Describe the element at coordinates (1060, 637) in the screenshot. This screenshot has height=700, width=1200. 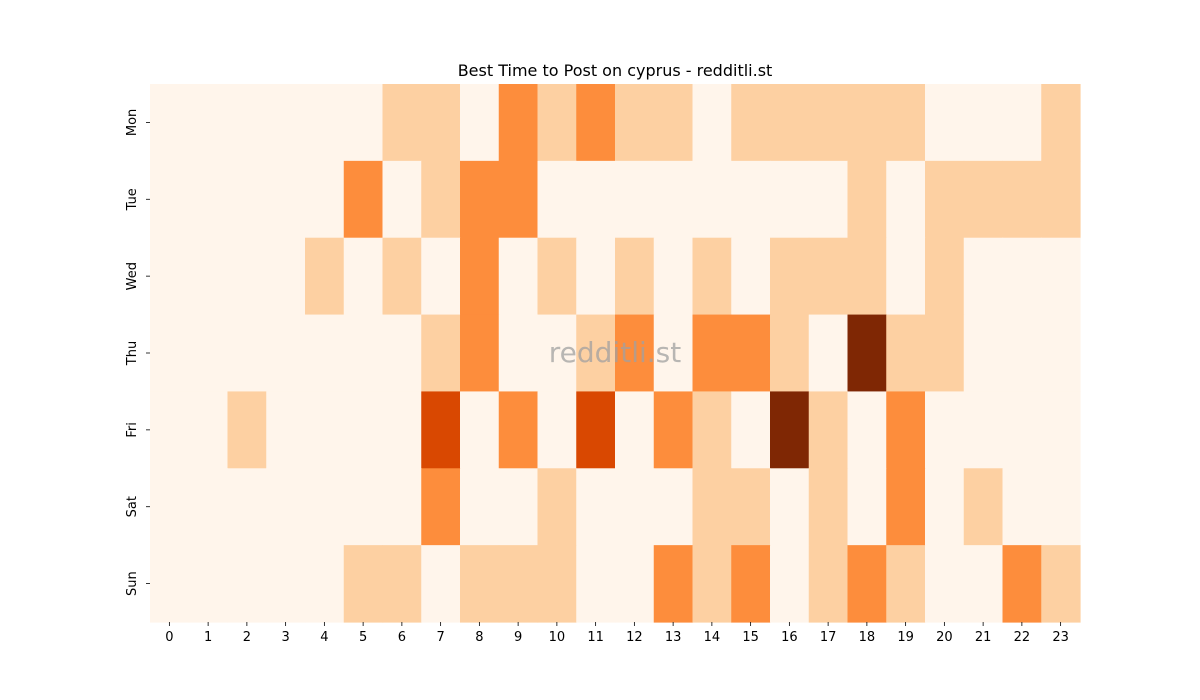
I see `x-tick-label: 23` at that location.